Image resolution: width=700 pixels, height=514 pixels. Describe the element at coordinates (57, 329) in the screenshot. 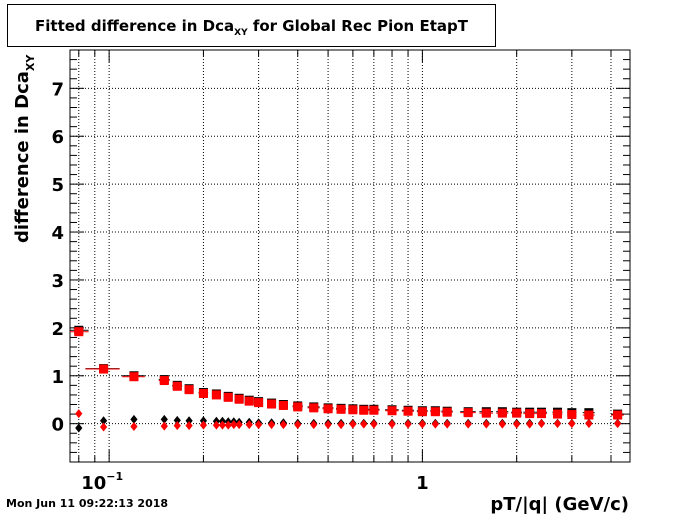

I see `y-tick-label: 2` at that location.